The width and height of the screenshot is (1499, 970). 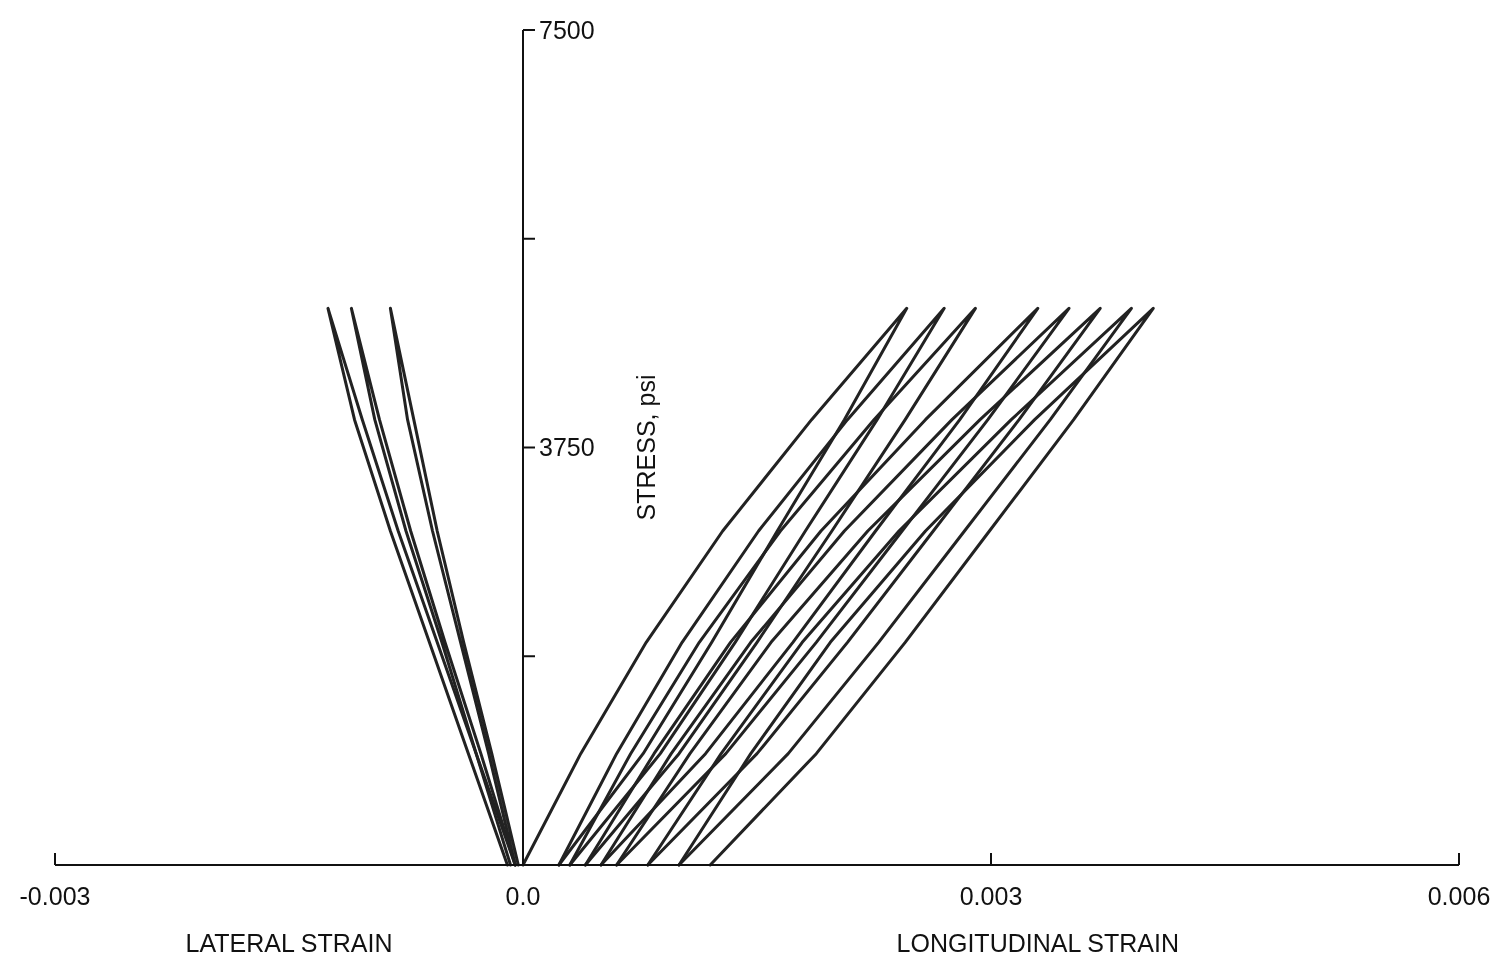 I want to click on y-tick-label: 3750, so click(x=567, y=447).